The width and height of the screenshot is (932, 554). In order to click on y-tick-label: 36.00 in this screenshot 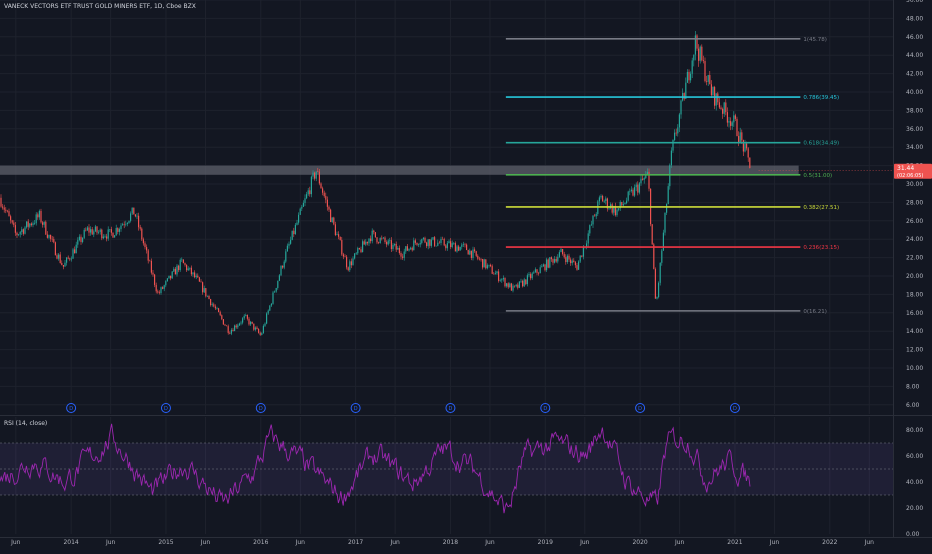, I will do `click(914, 129)`.